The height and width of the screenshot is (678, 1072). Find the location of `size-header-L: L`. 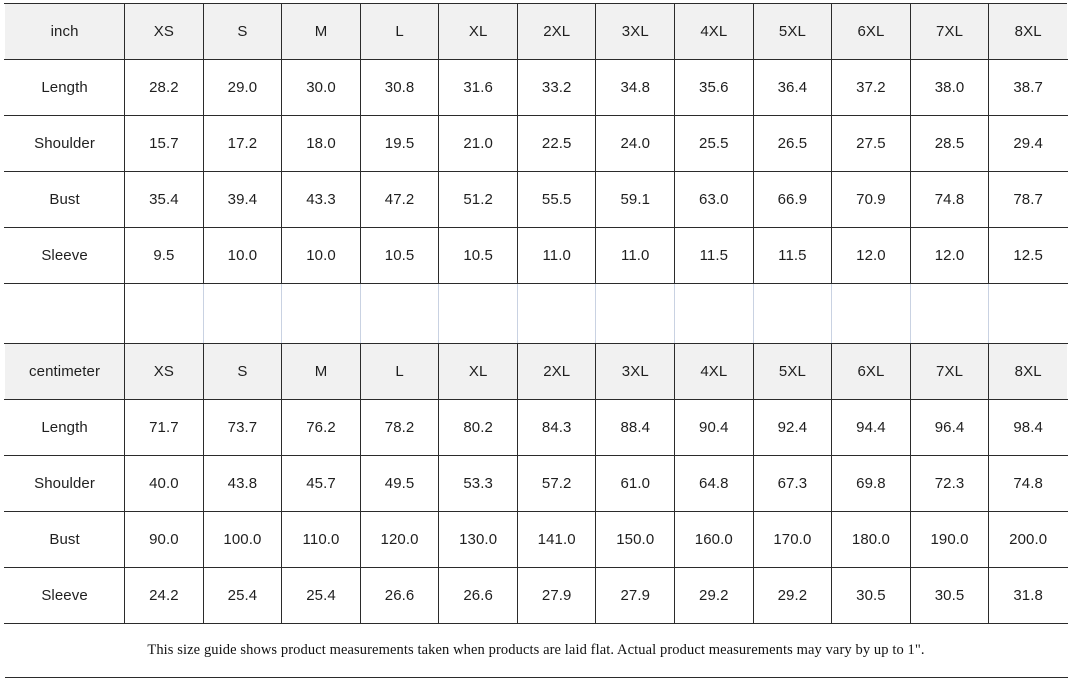

size-header-L: L is located at coordinates (399, 31).